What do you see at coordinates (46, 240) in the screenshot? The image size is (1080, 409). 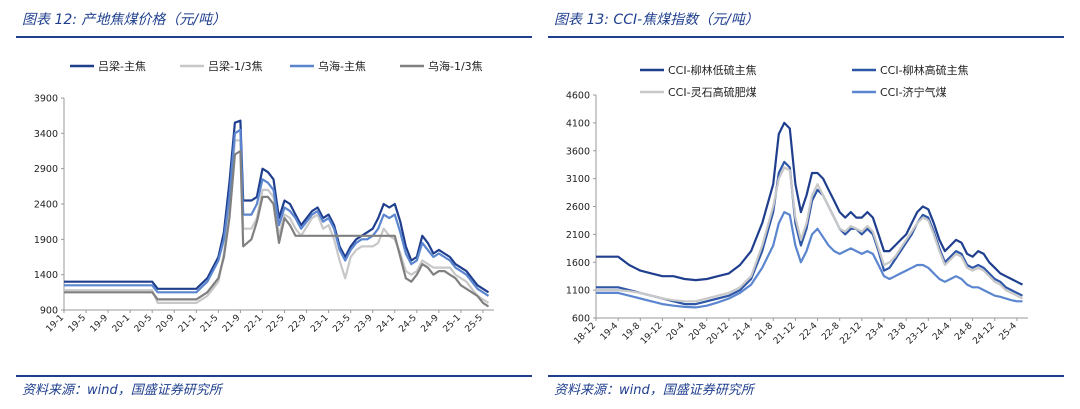 I see `y-tick-label: 1900` at bounding box center [46, 240].